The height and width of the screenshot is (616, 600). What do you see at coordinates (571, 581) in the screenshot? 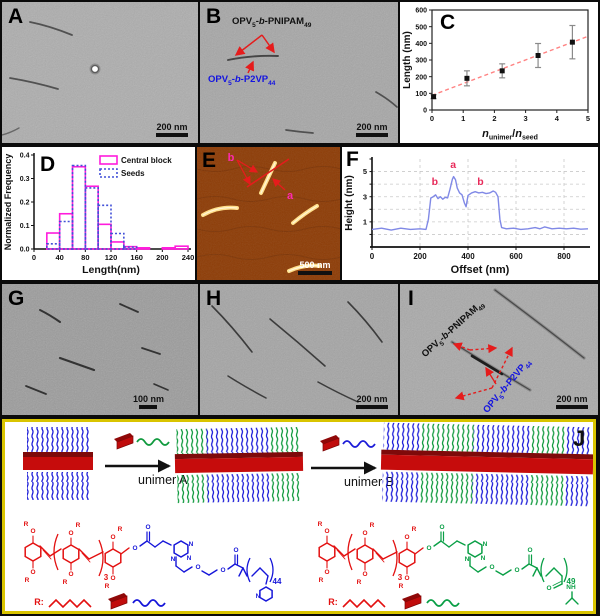
I see `svg-text: 49` at bounding box center [571, 581].